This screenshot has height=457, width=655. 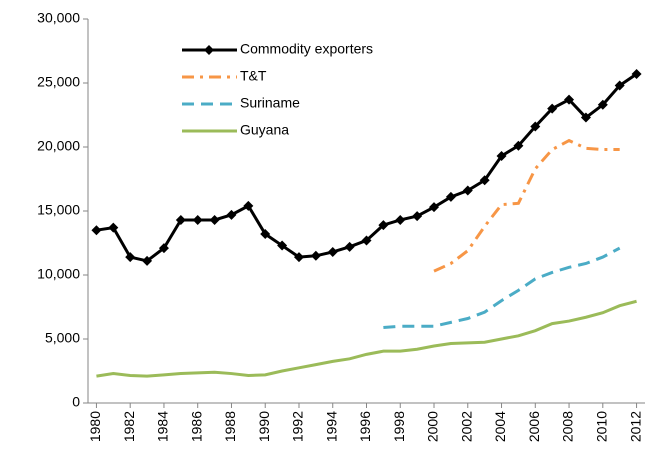 I want to click on x-tick-label: 1994, so click(x=331, y=426).